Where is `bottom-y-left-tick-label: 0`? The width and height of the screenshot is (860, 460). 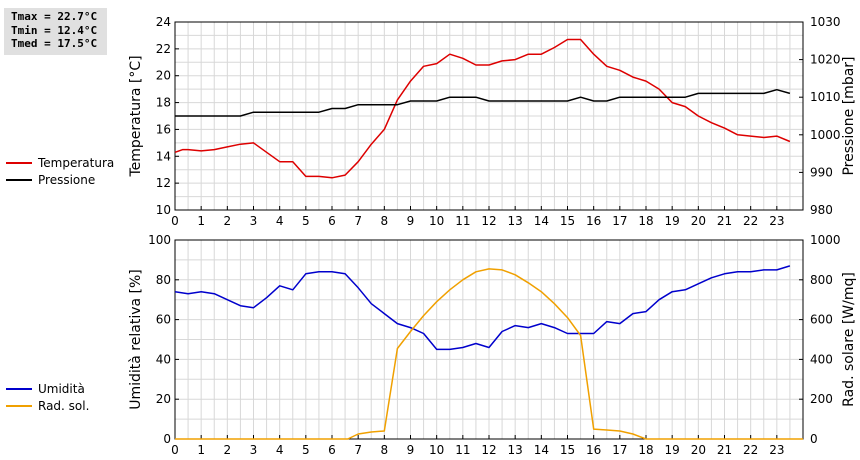 bottom-y-left-tick-label: 0 is located at coordinates (167, 439).